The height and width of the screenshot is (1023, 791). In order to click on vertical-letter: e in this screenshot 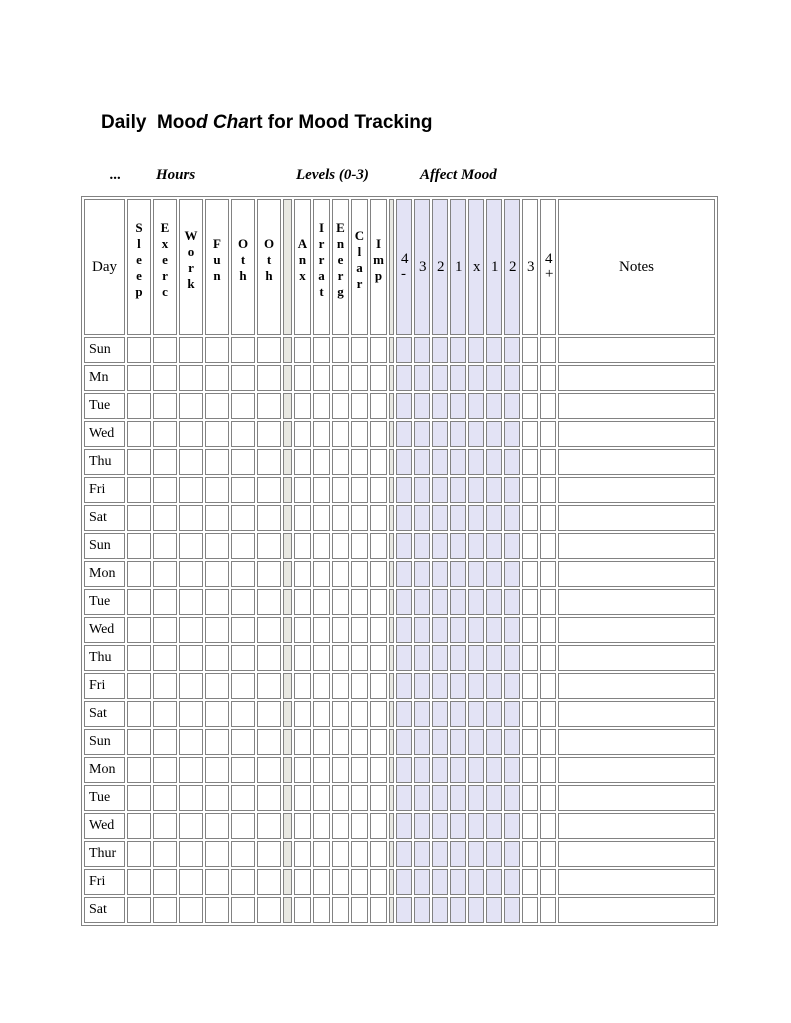, I will do `click(139, 259)`.